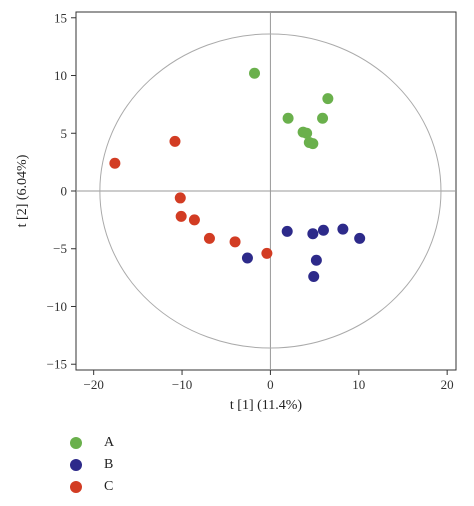 This screenshot has width=474, height=506. Describe the element at coordinates (64, 133) in the screenshot. I see `y-tick-label: 5` at that location.